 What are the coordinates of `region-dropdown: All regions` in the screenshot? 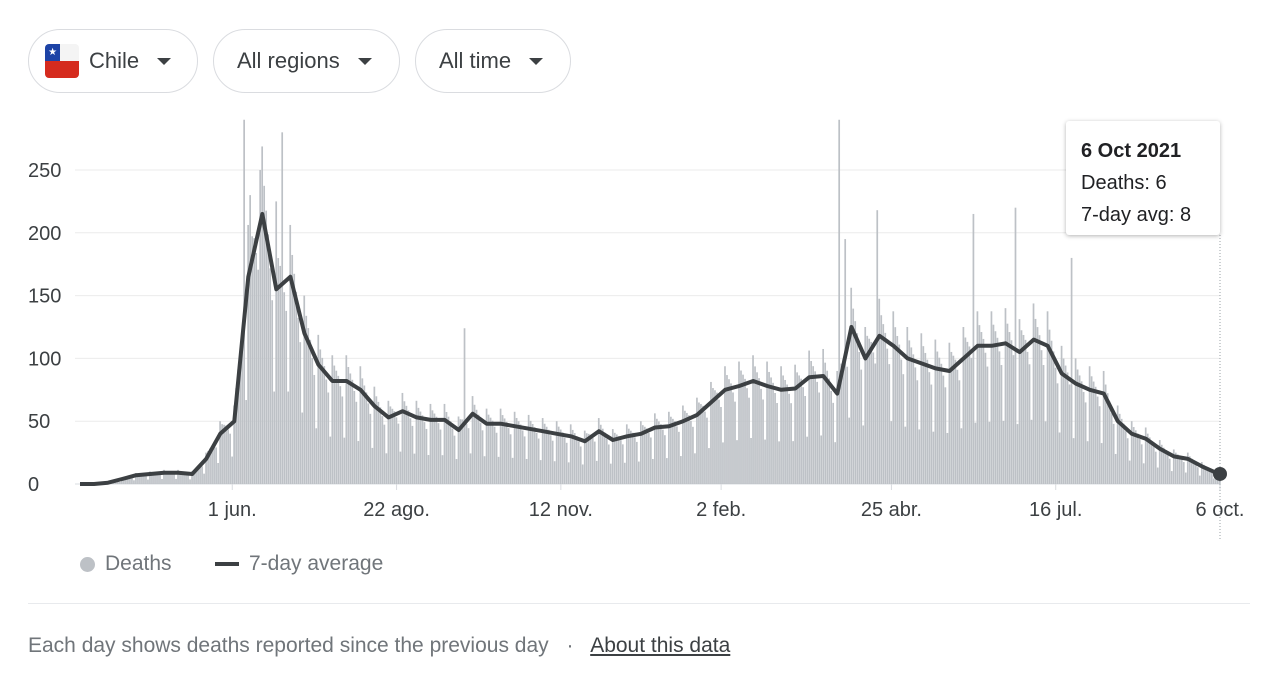 It's located at (306, 61).